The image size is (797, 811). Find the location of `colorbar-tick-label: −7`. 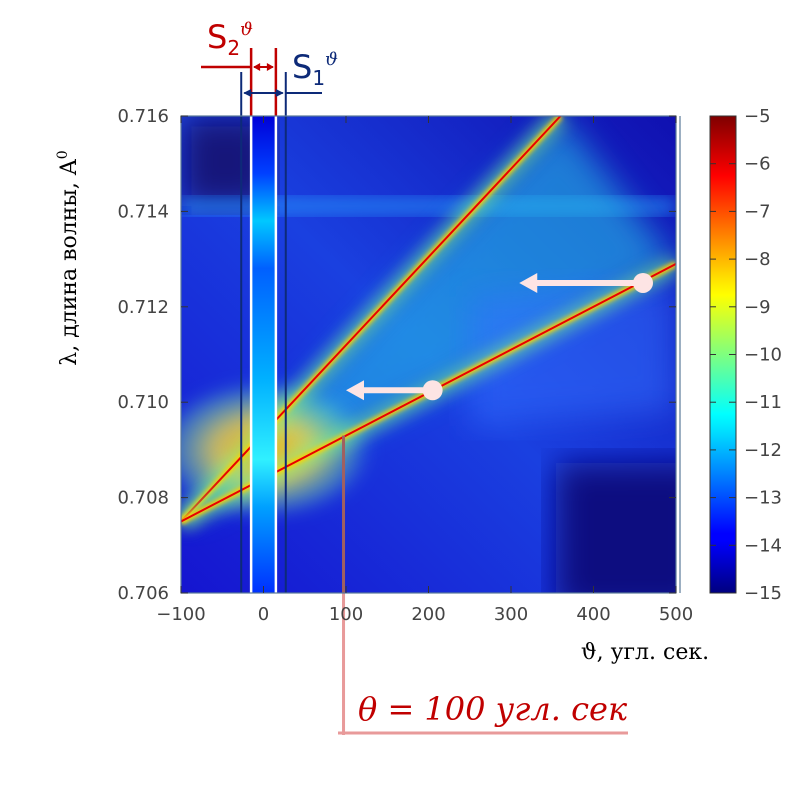

colorbar-tick-label: −7 is located at coordinates (757, 211).